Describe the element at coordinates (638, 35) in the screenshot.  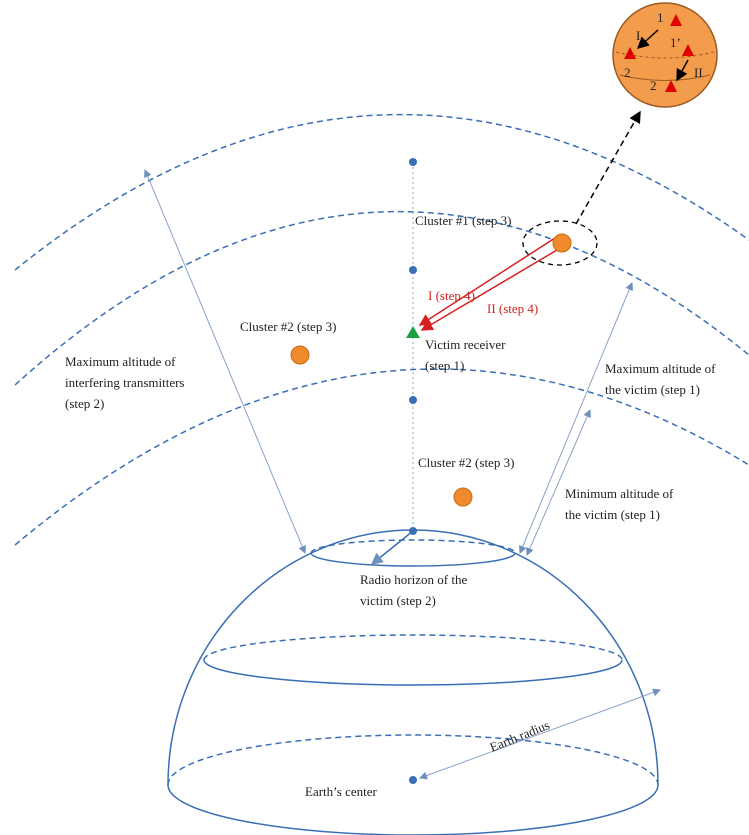
I see `inset-label: I` at that location.